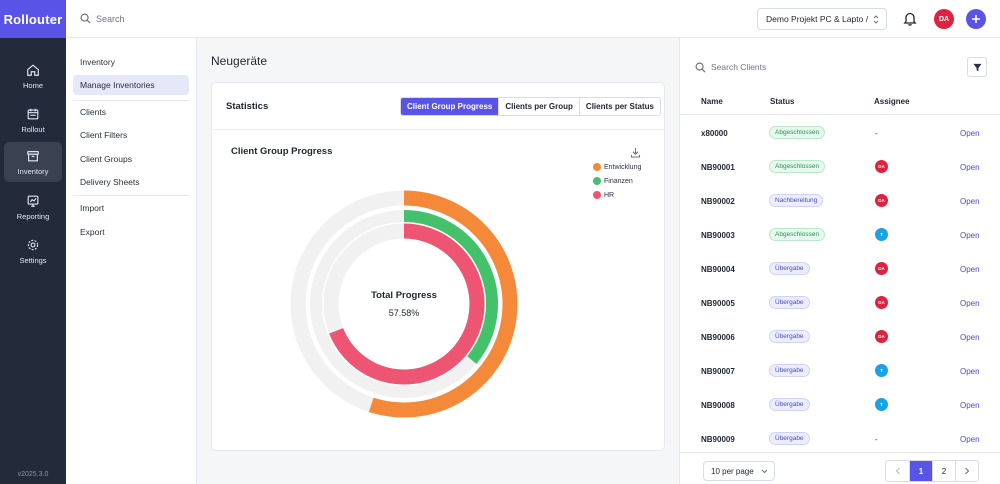  I want to click on chevron-left-icon, so click(897, 471).